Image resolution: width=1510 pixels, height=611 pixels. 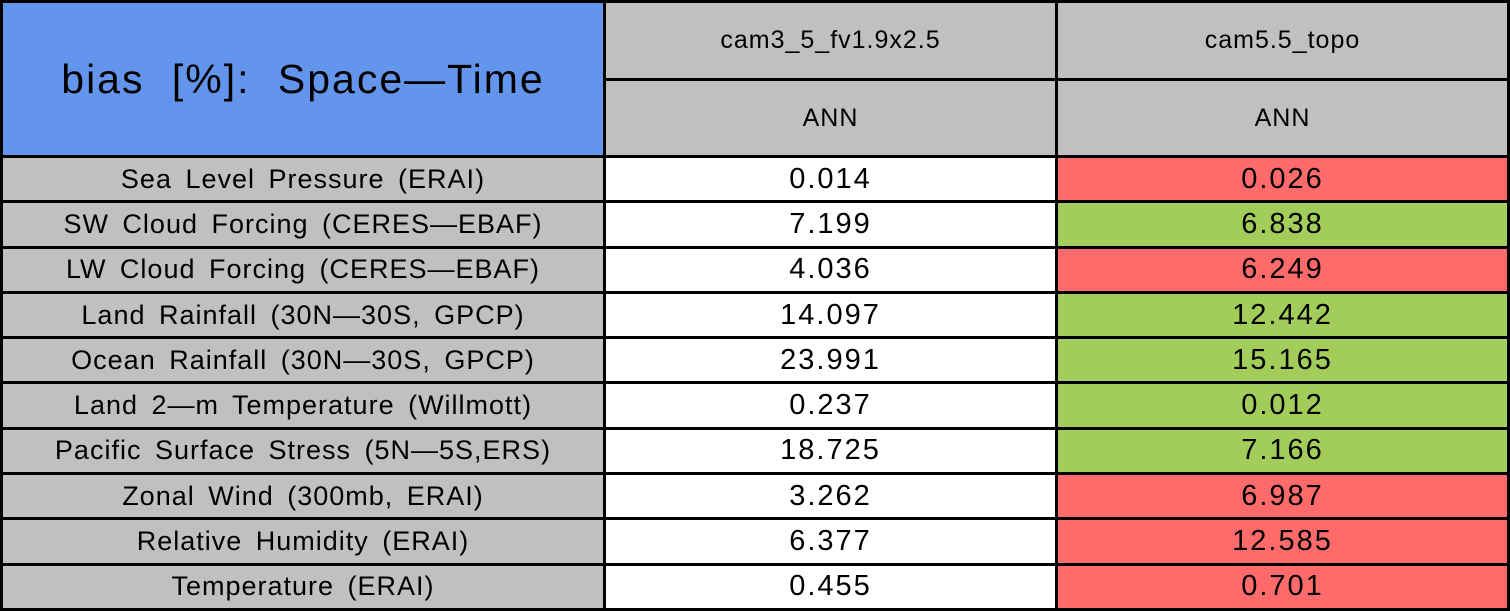 What do you see at coordinates (1282, 40) in the screenshot?
I see `column-header-model-2: cam5.5_topo` at bounding box center [1282, 40].